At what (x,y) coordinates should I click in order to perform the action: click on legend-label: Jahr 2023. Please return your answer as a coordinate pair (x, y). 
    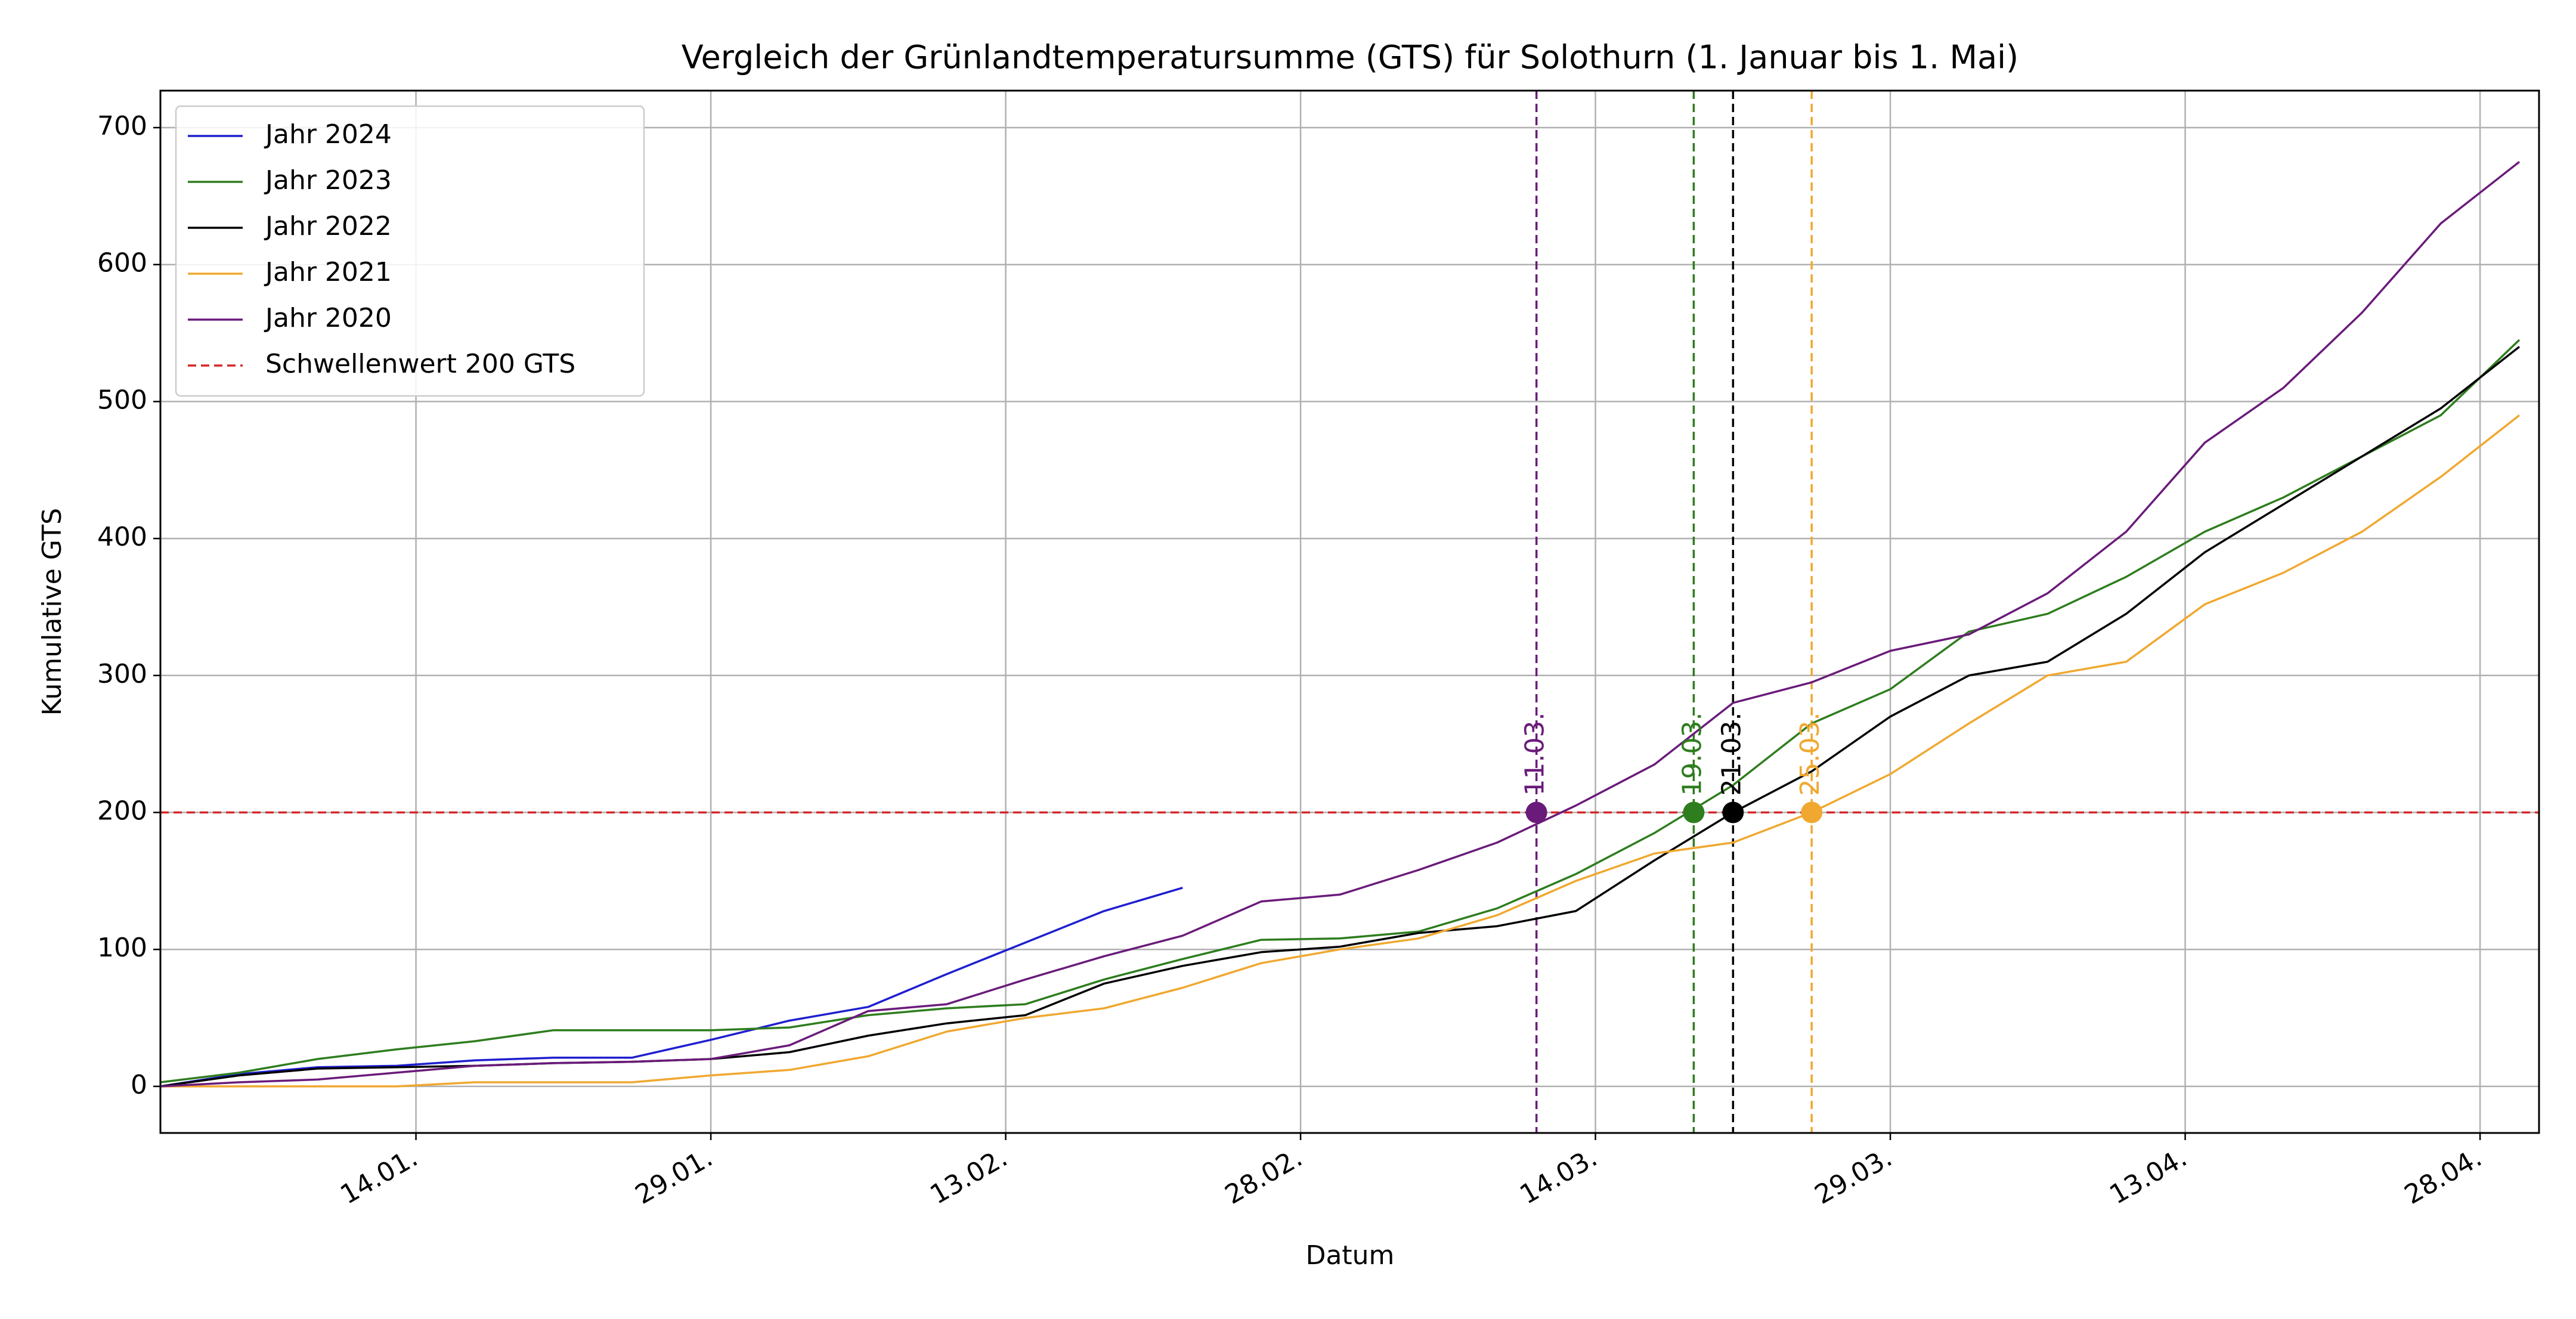
    Looking at the image, I should click on (328, 180).